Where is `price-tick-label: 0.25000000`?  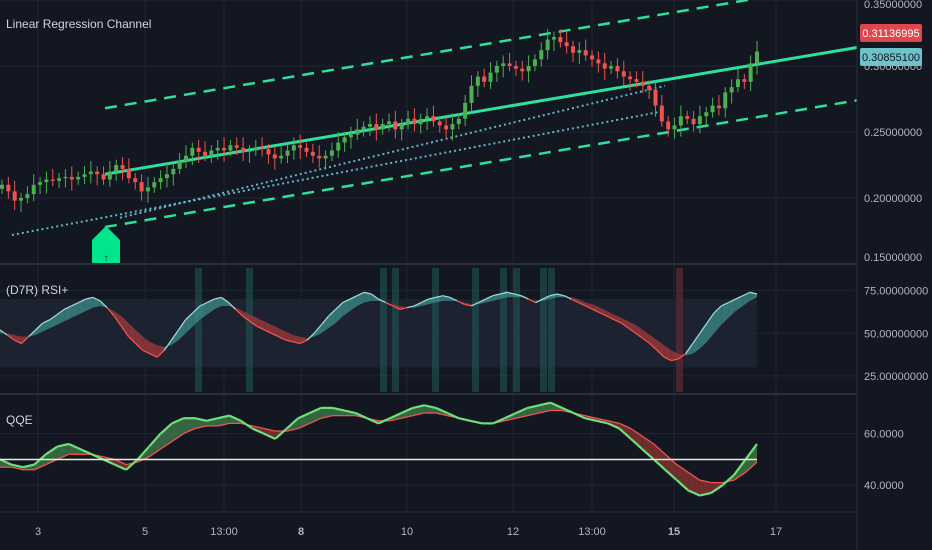 price-tick-label: 0.25000000 is located at coordinates (893, 133).